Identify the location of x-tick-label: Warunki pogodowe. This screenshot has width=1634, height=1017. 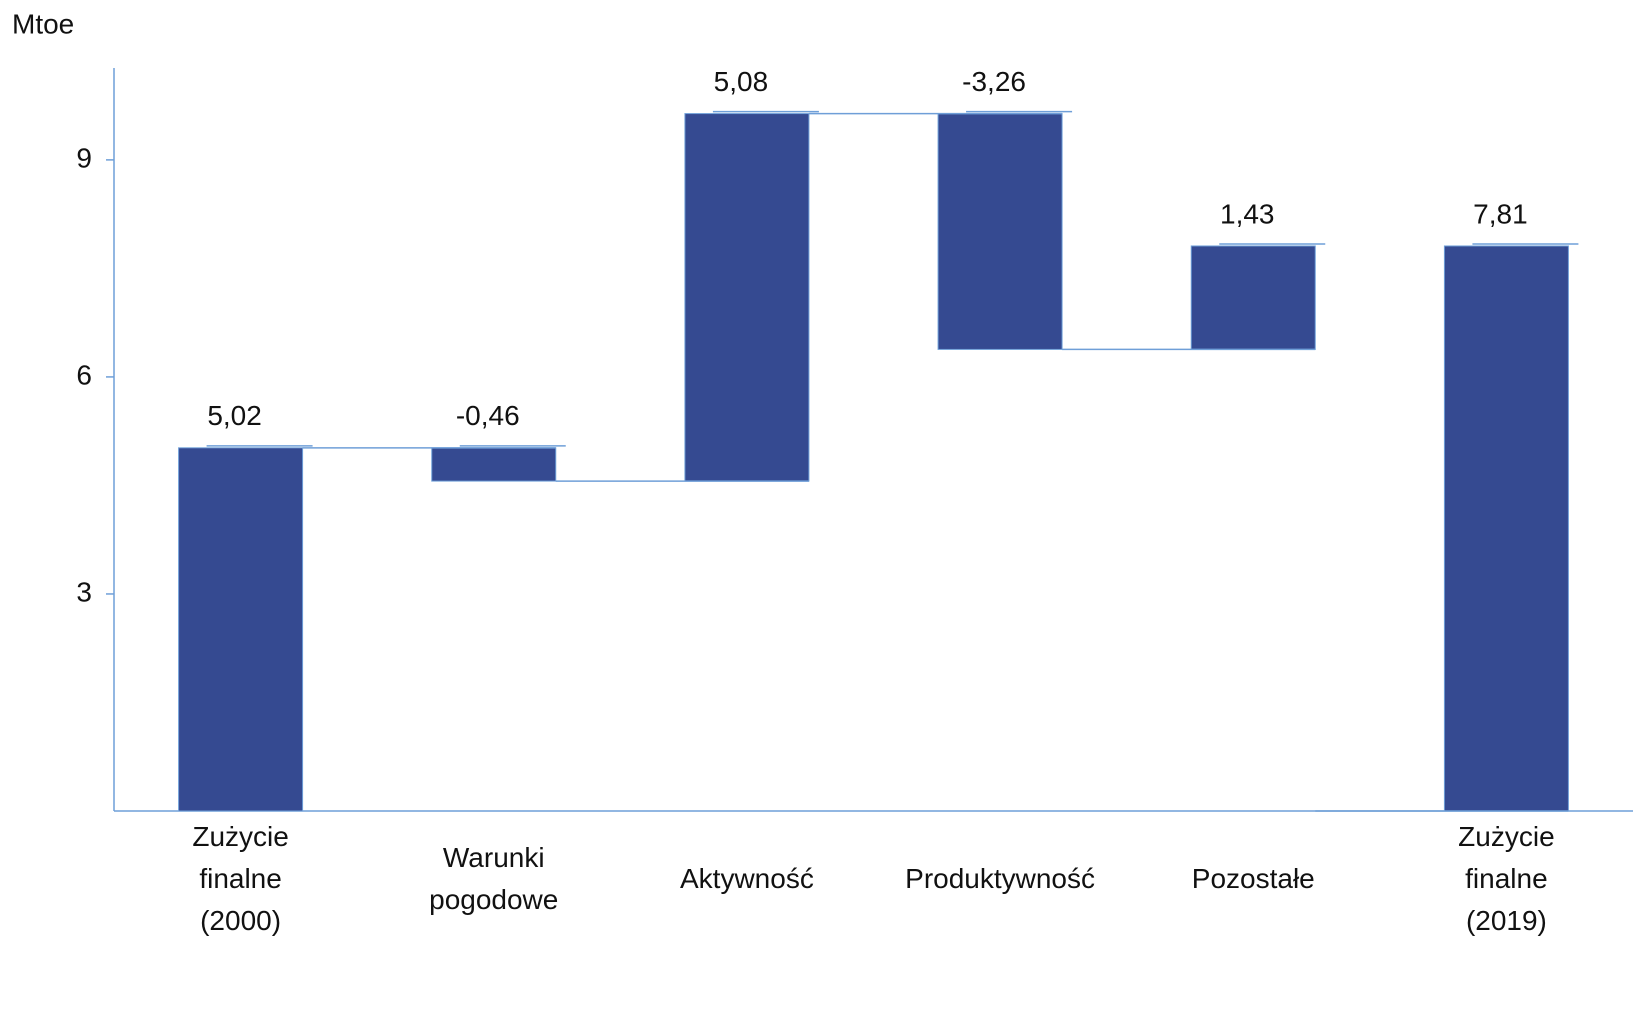
(493, 878).